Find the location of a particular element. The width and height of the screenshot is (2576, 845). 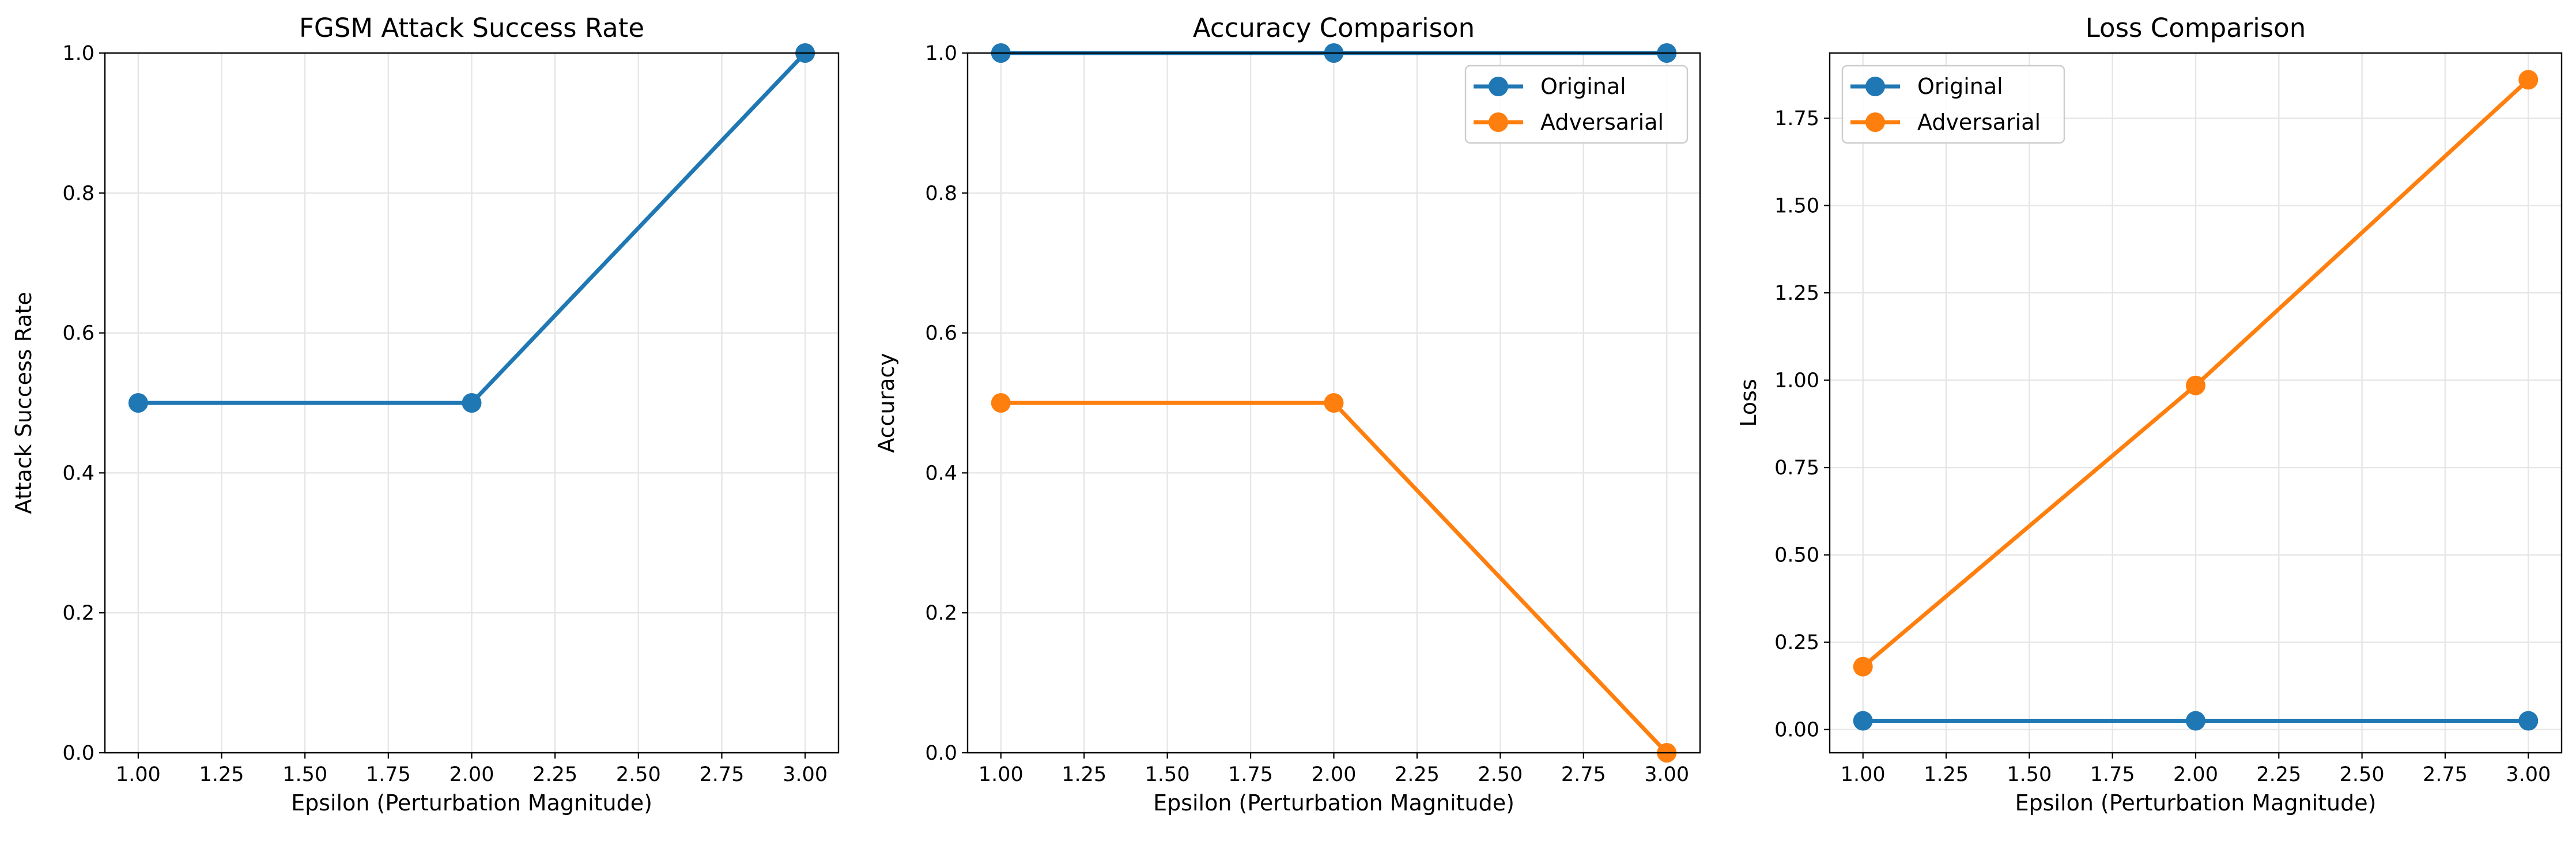

y-tick-label: 0.00 is located at coordinates (1796, 730).